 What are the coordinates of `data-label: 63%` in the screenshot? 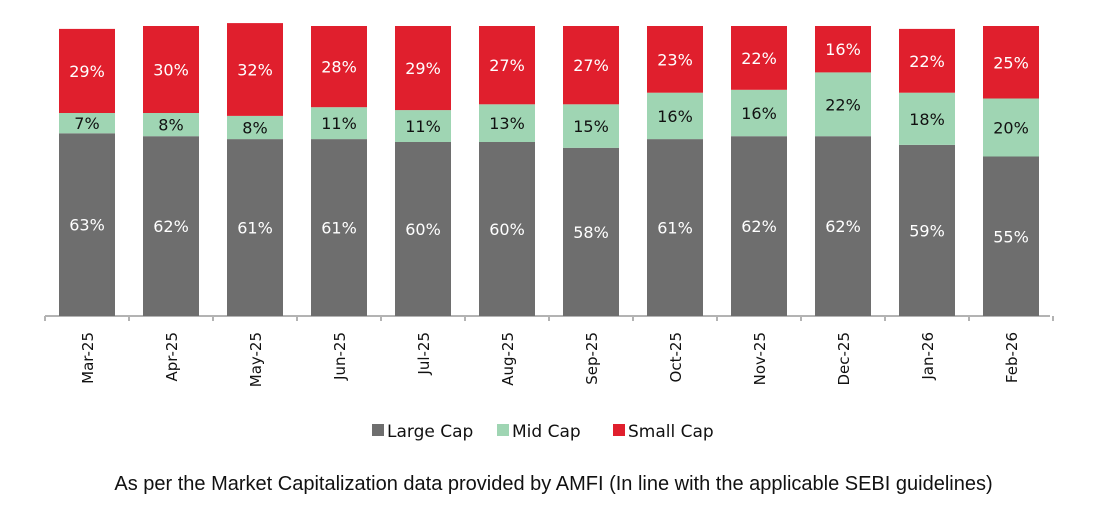 It's located at (87, 225).